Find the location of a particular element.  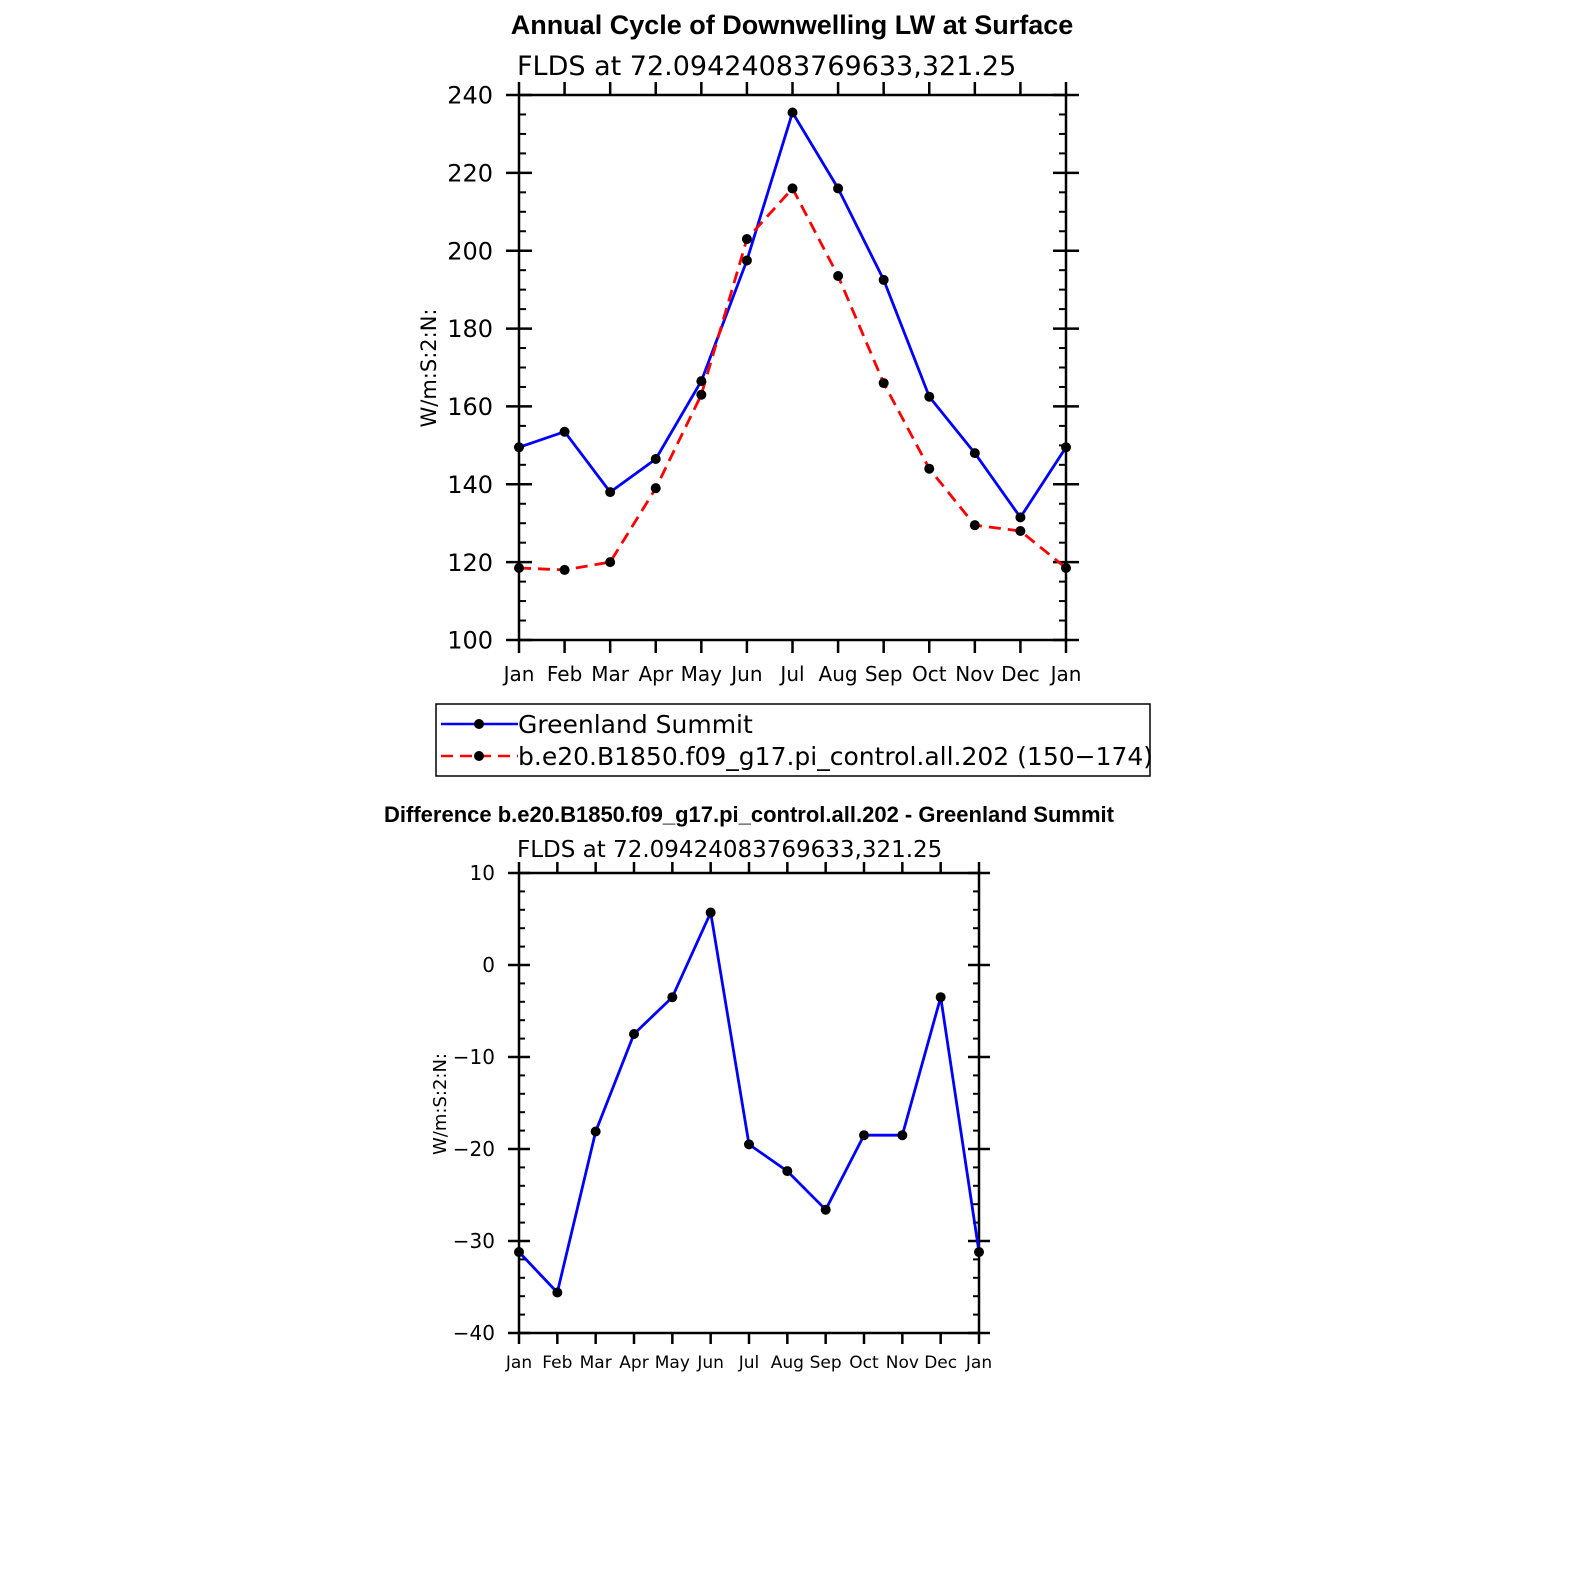

y-tick-label: 120 is located at coordinates (470, 563).